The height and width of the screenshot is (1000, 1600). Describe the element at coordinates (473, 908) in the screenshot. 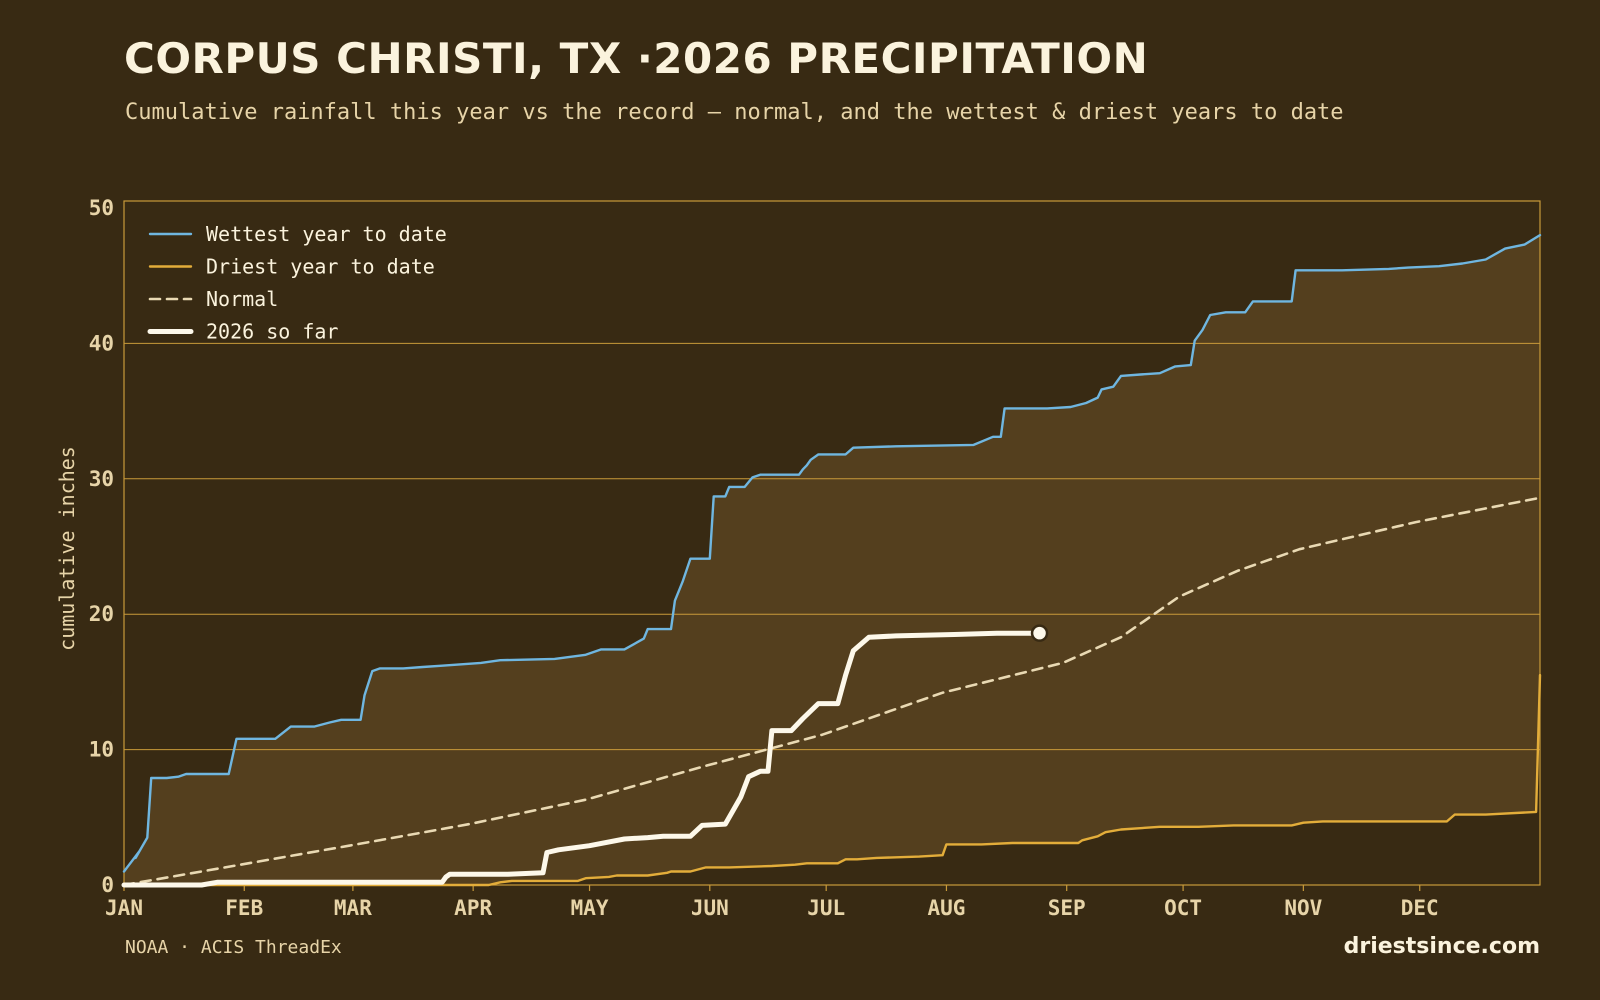

I see `x-tick-label: APR` at that location.